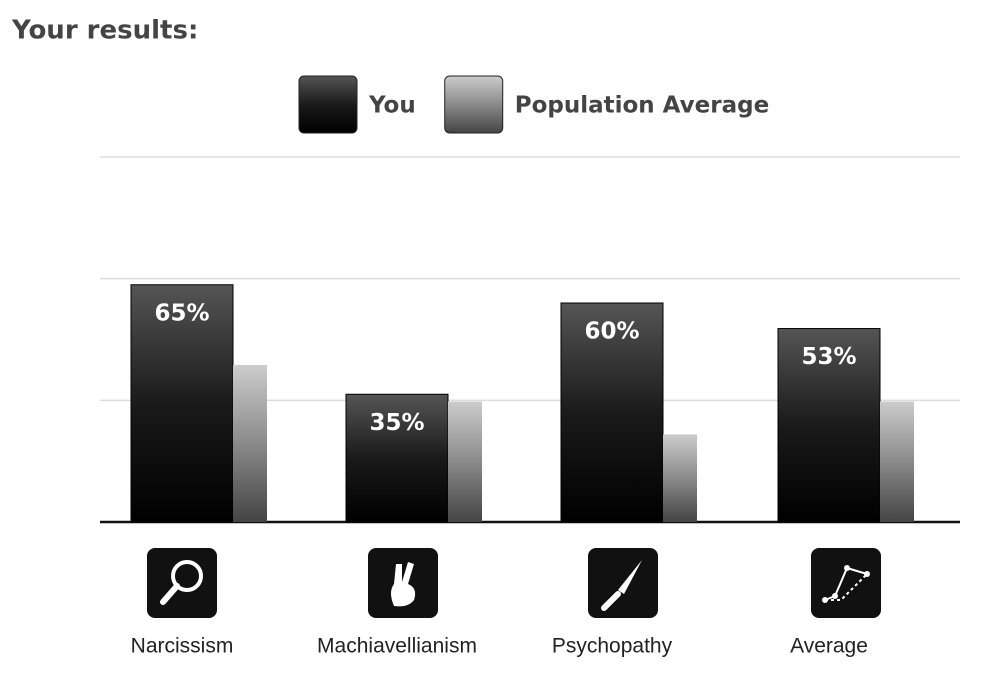 This screenshot has height=680, width=1000. Describe the element at coordinates (623, 583) in the screenshot. I see `icon-knife` at that location.